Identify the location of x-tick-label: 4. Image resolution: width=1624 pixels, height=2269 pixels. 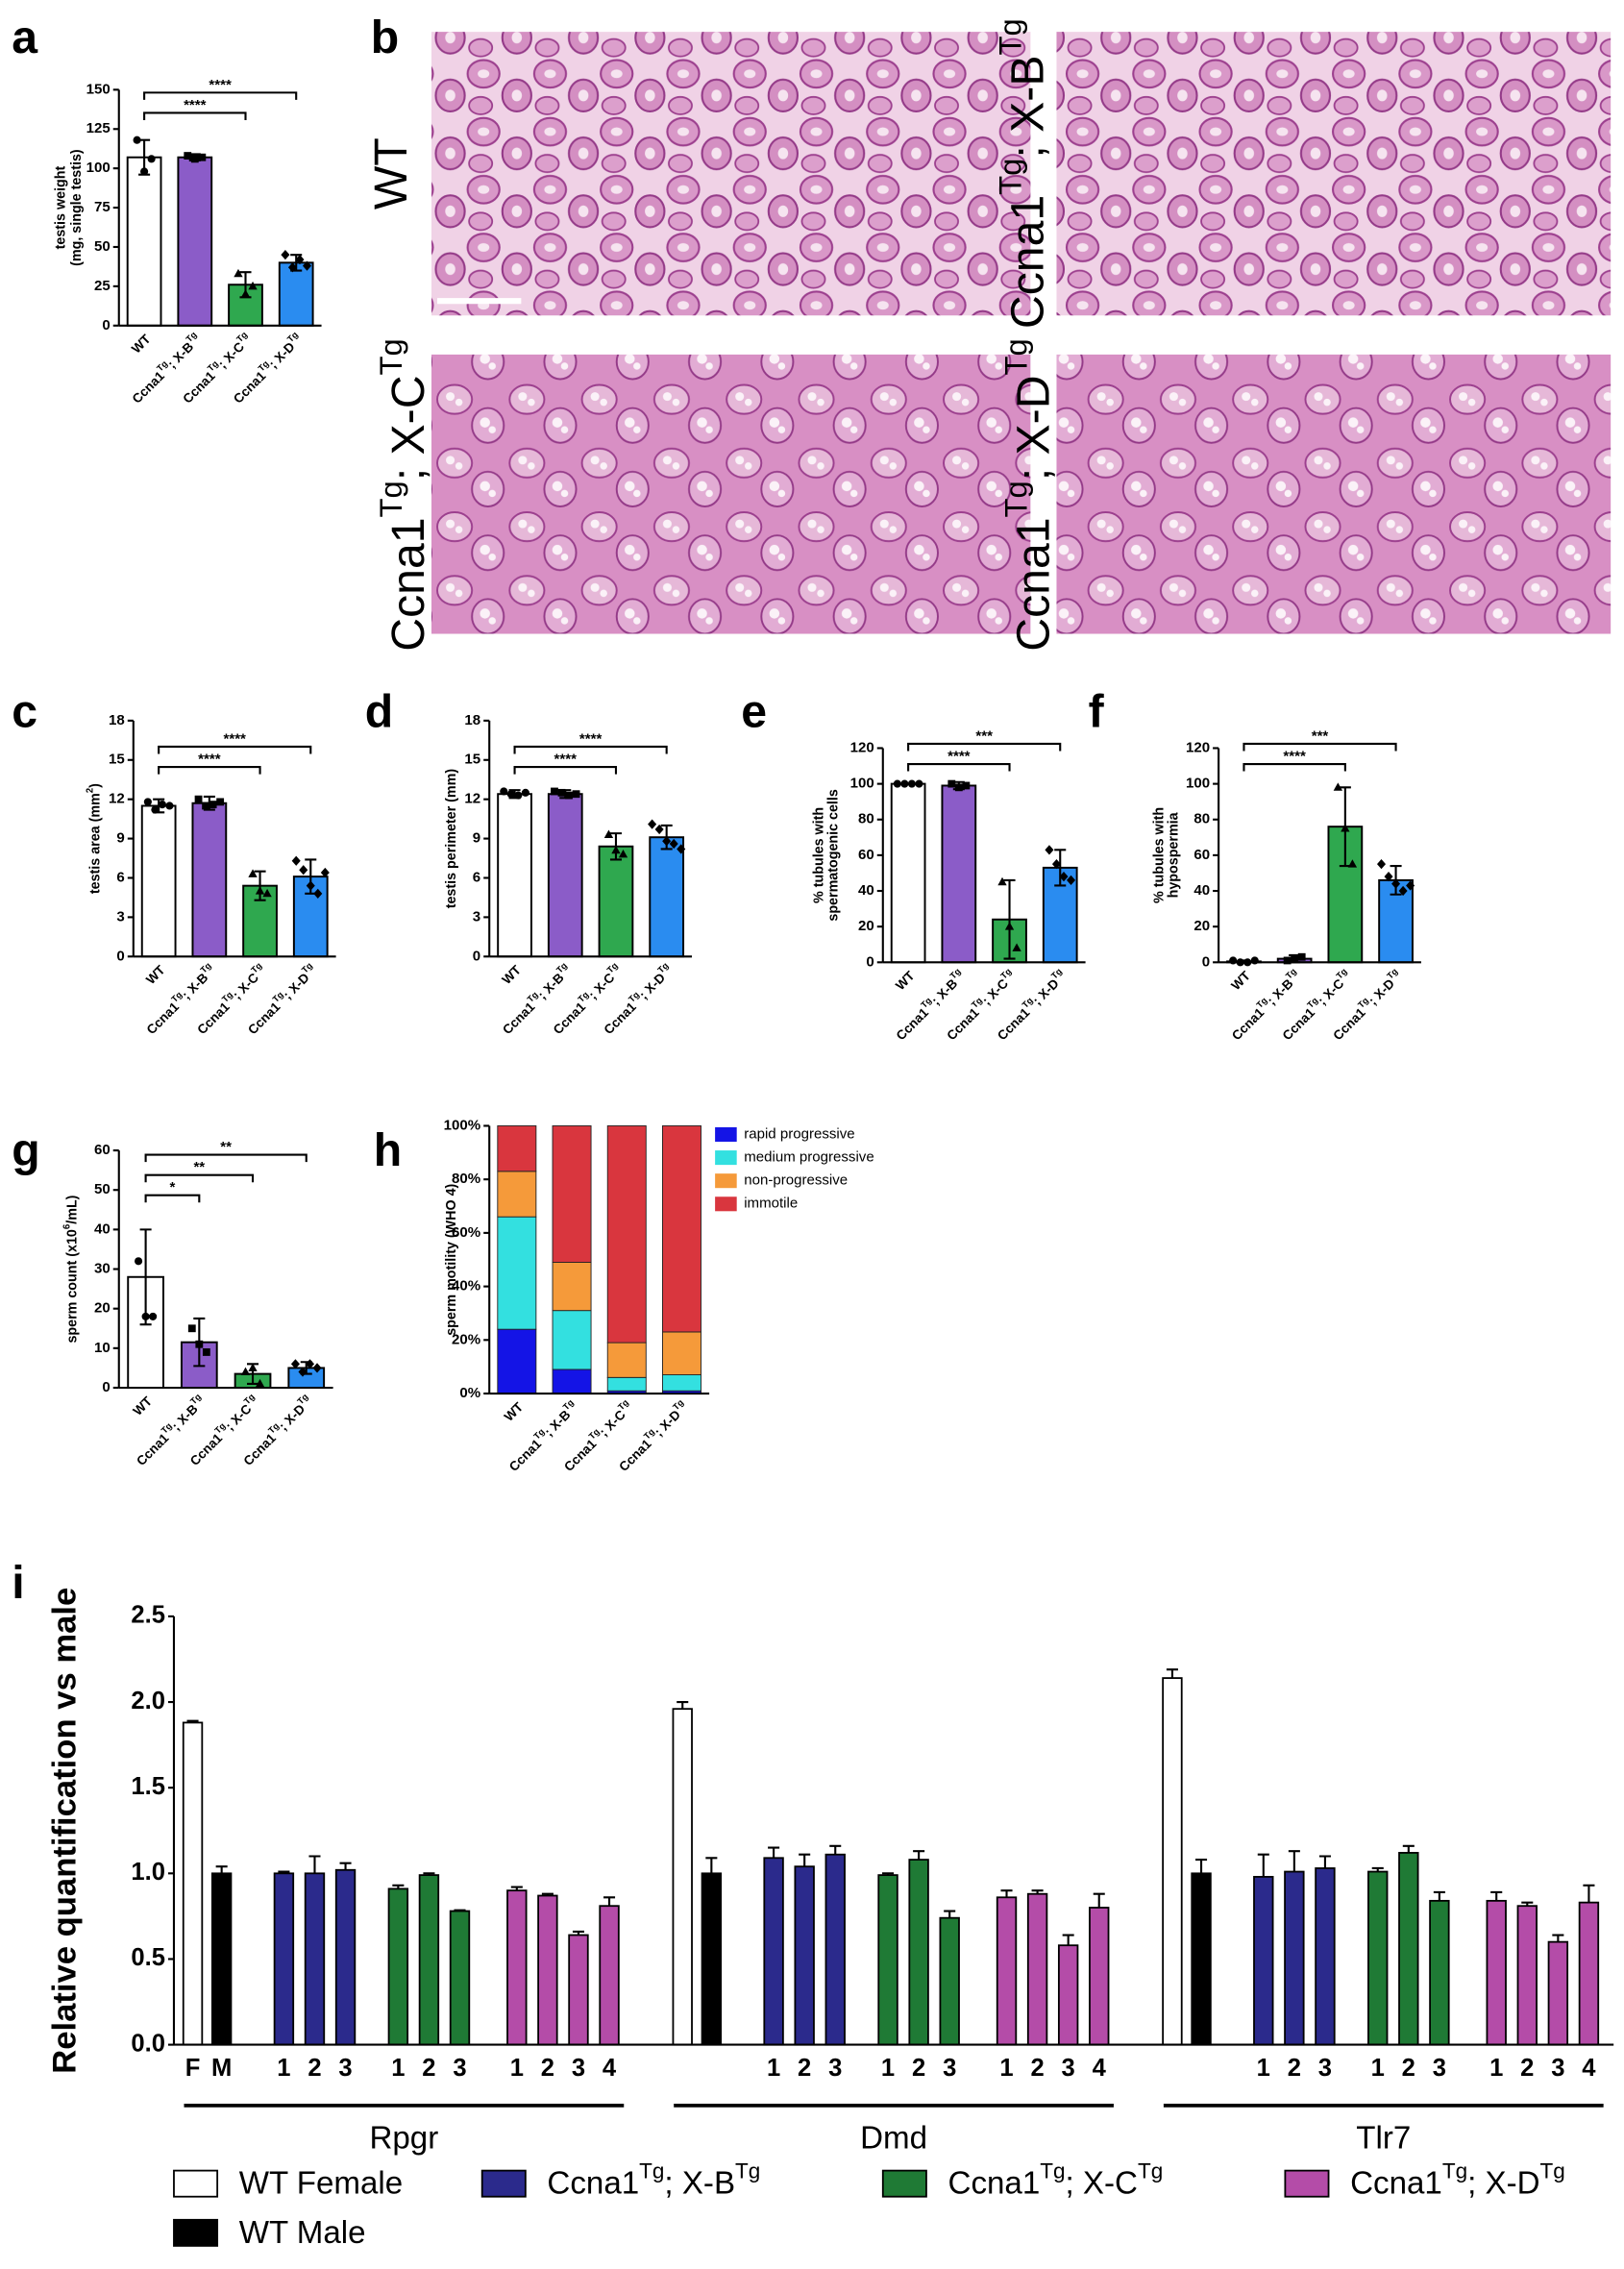
(610, 2068).